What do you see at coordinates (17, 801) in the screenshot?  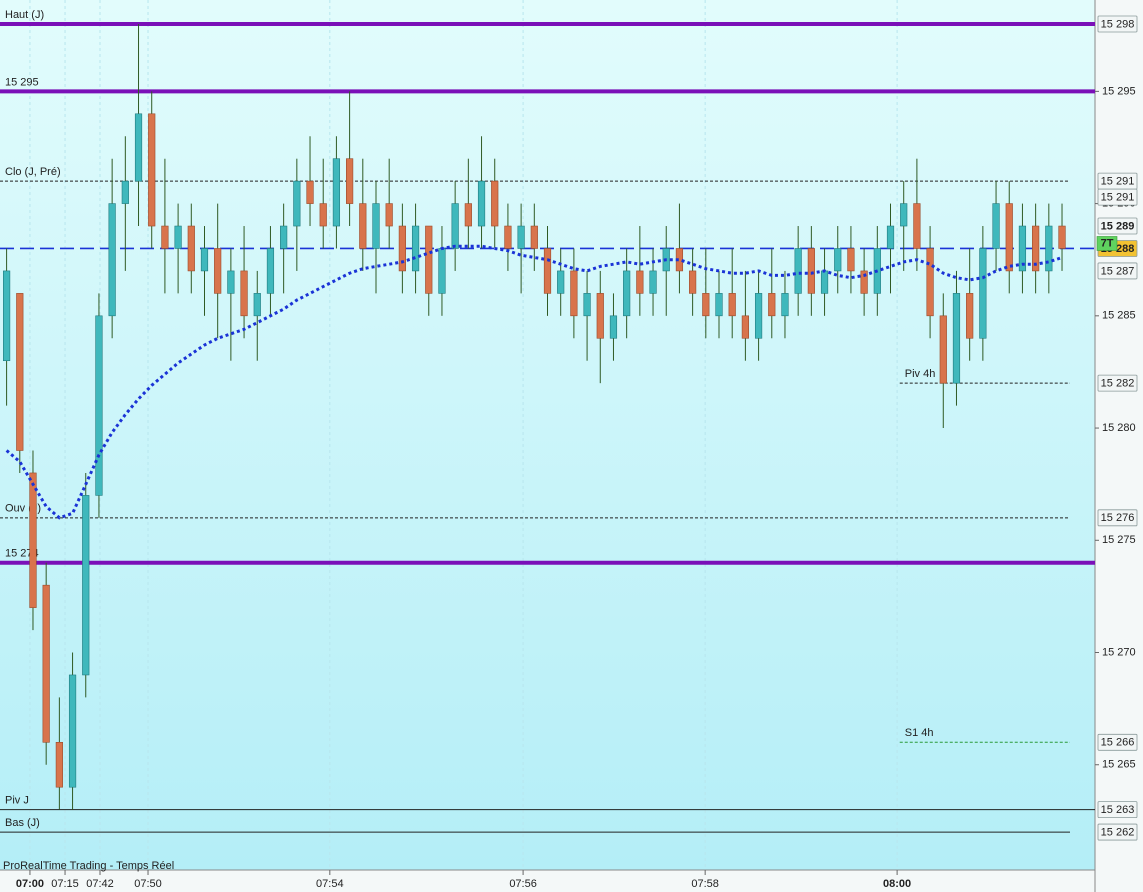 I see `level-label: Piv J` at bounding box center [17, 801].